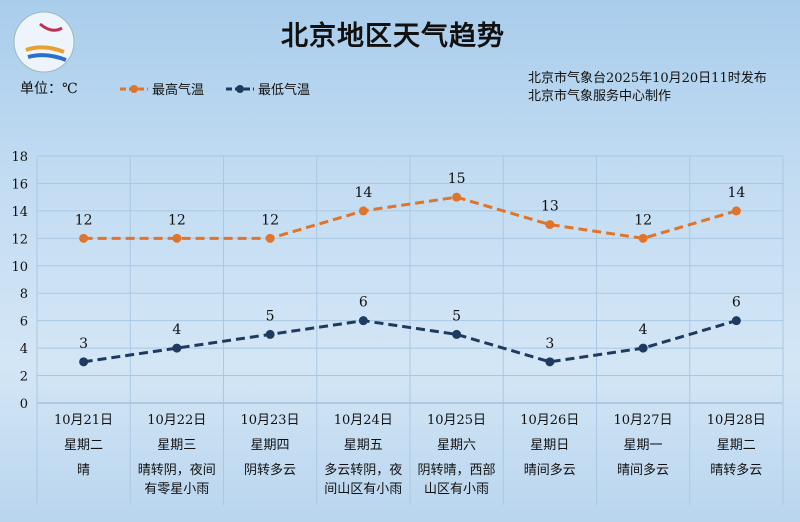 The height and width of the screenshot is (522, 800). What do you see at coordinates (363, 455) in the screenshot?
I see `day-column: 10月24日 星期五多云转阴，夜 间山区有小雨` at bounding box center [363, 455].